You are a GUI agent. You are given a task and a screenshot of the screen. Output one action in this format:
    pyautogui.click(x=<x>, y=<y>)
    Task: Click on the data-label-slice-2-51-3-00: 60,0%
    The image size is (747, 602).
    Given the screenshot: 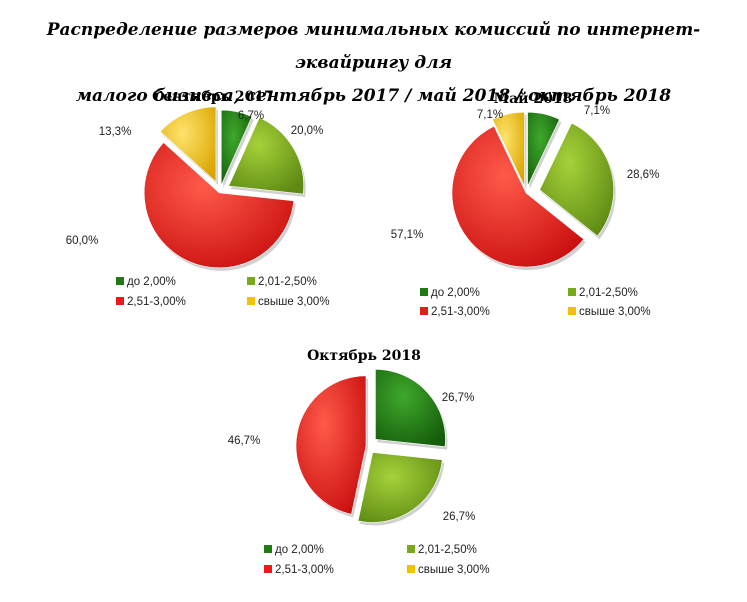 What is the action you would take?
    pyautogui.click(x=82, y=241)
    